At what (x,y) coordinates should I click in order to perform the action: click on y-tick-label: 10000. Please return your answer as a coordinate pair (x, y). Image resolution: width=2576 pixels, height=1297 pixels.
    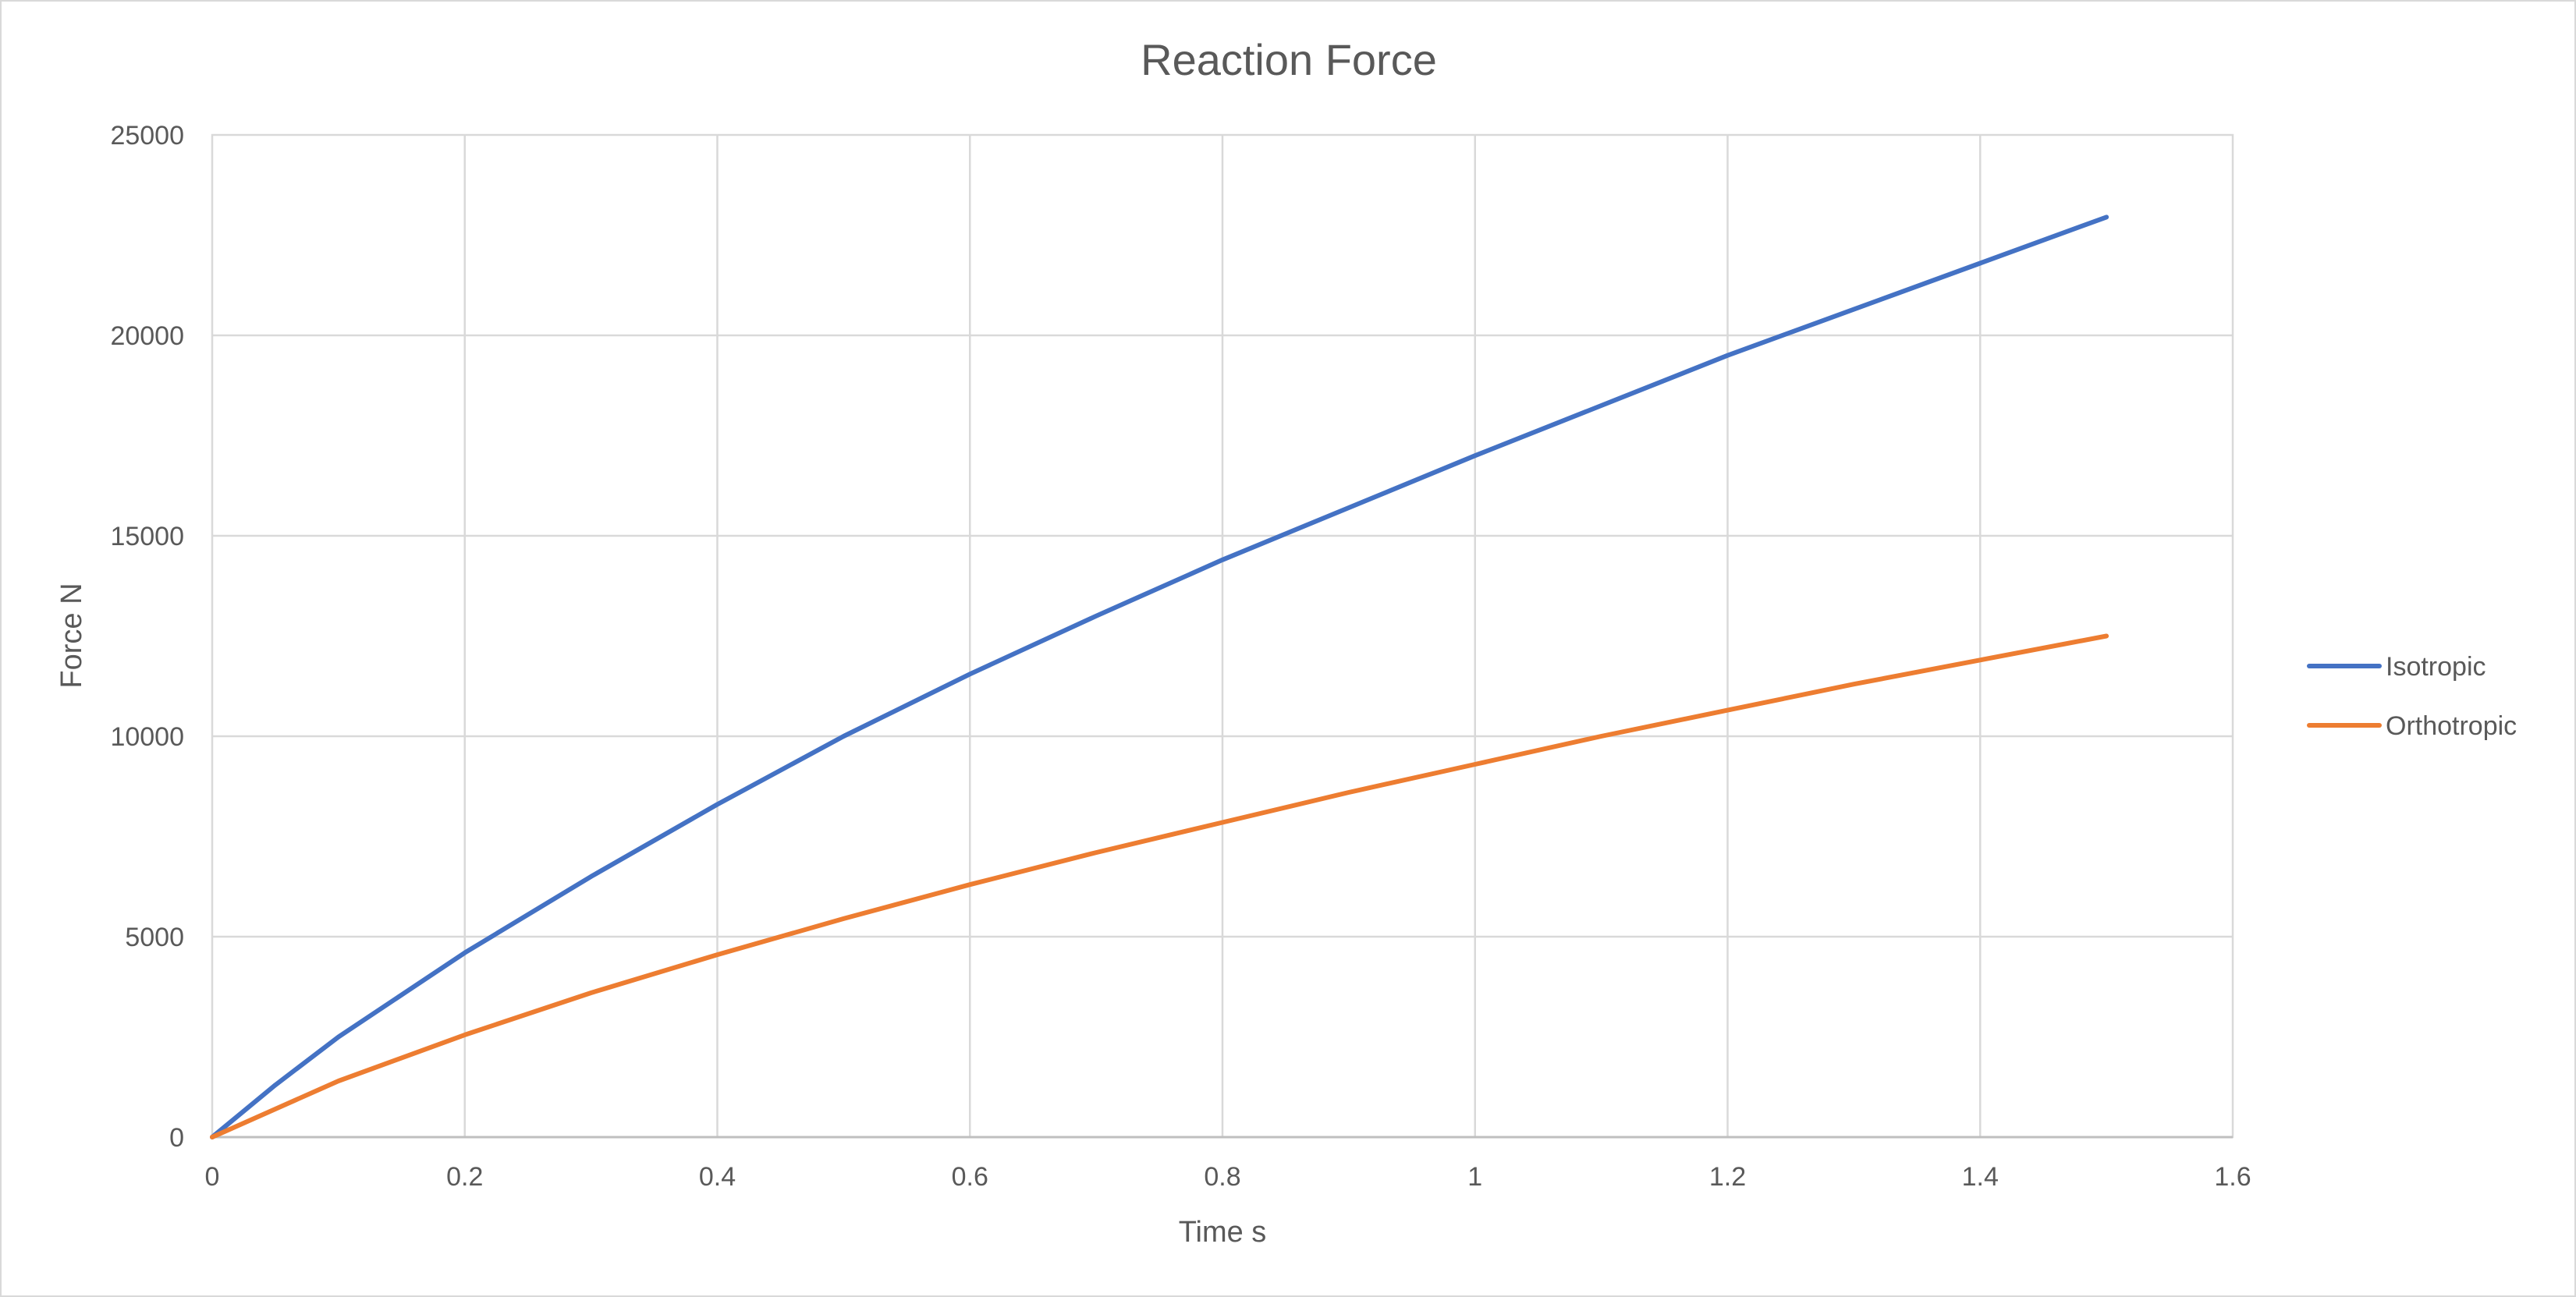
    Looking at the image, I should click on (147, 737).